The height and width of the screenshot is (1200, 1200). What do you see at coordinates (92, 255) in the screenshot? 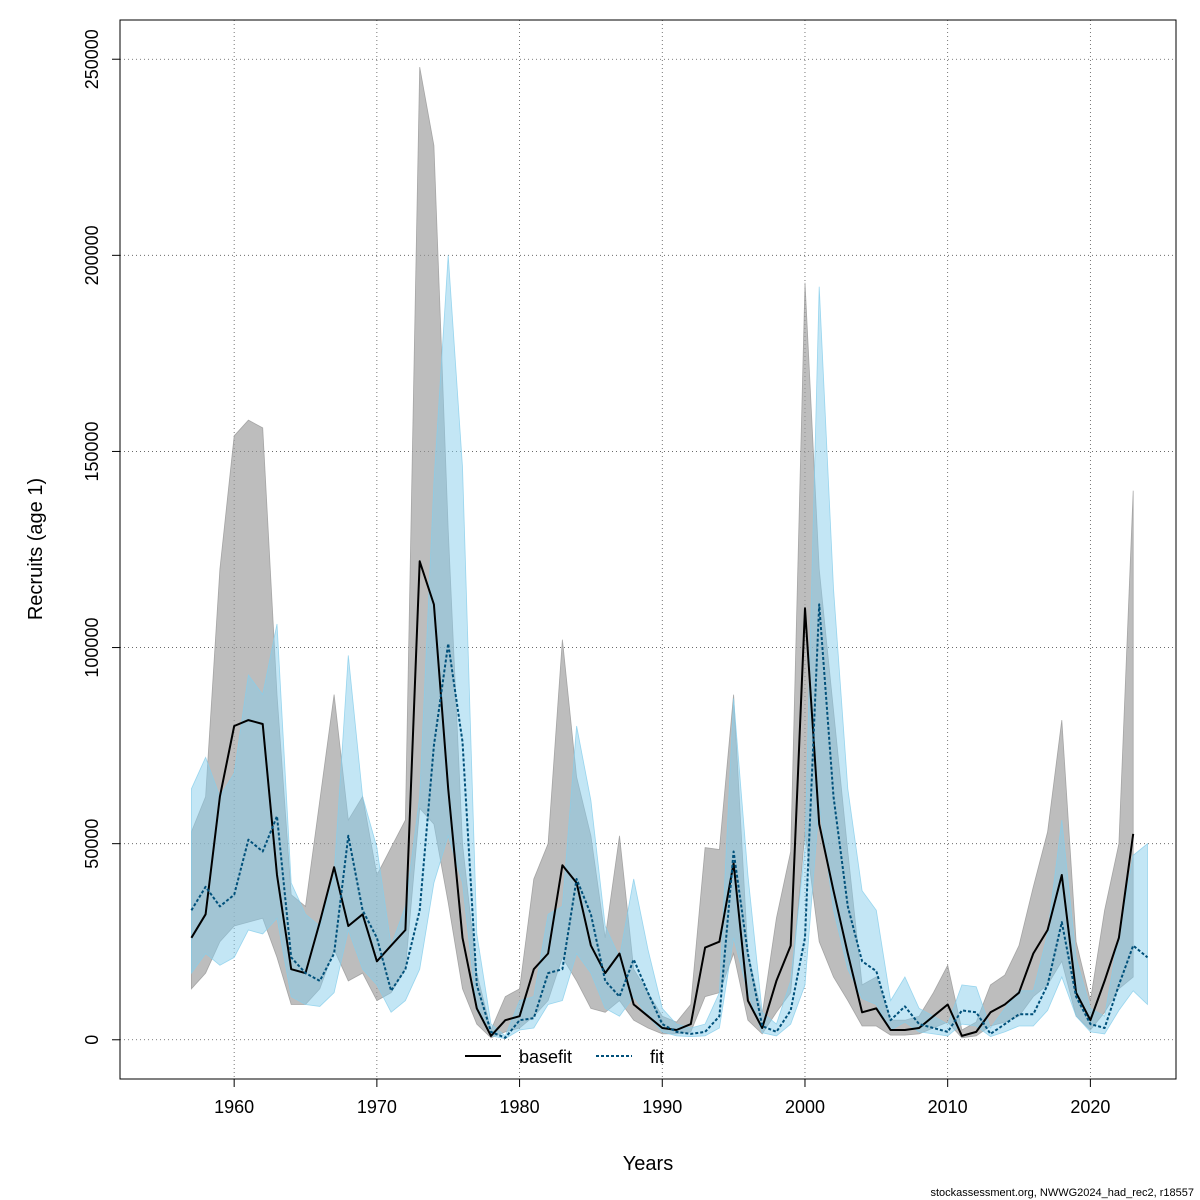
I see `y-tick-label: 200000` at bounding box center [92, 255].